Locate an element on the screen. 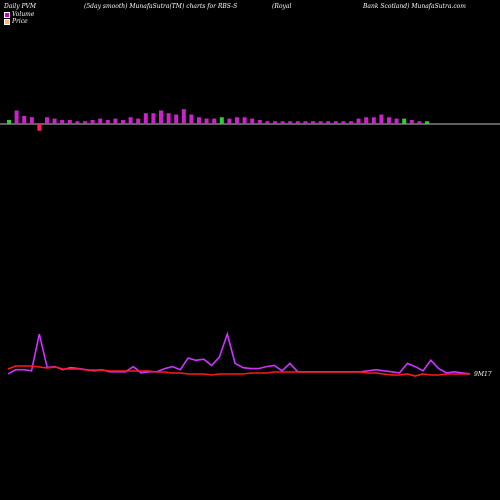 The width and height of the screenshot is (500, 500). chart-title-right: Bank Scotland) MunafaSutra.com is located at coordinates (414, 6).